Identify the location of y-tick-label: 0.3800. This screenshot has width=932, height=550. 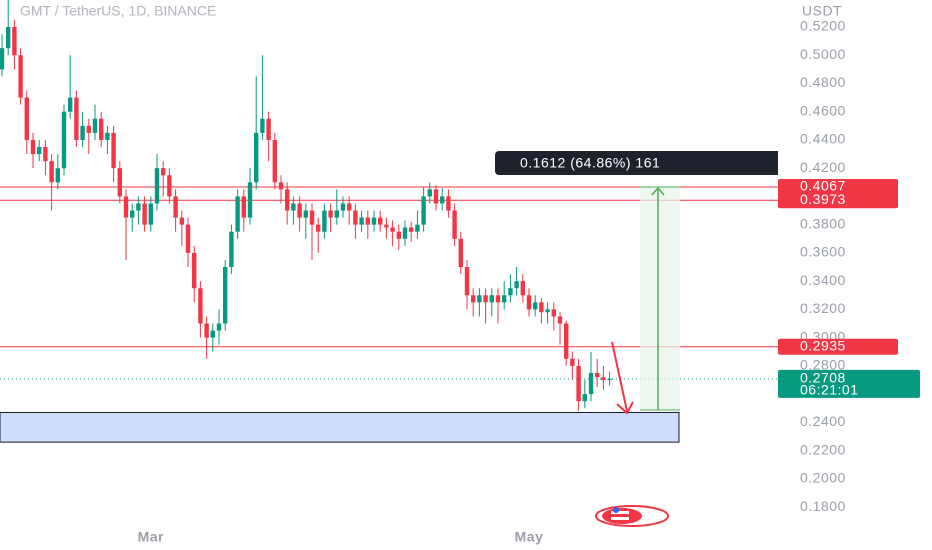
(823, 223).